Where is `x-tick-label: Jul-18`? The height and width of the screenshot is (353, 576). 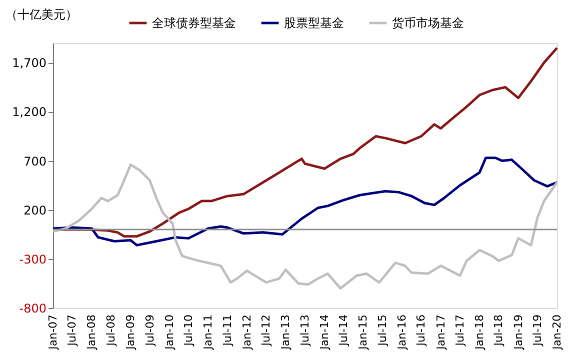
x-tick-label: Jul-18 is located at coordinates (499, 330).